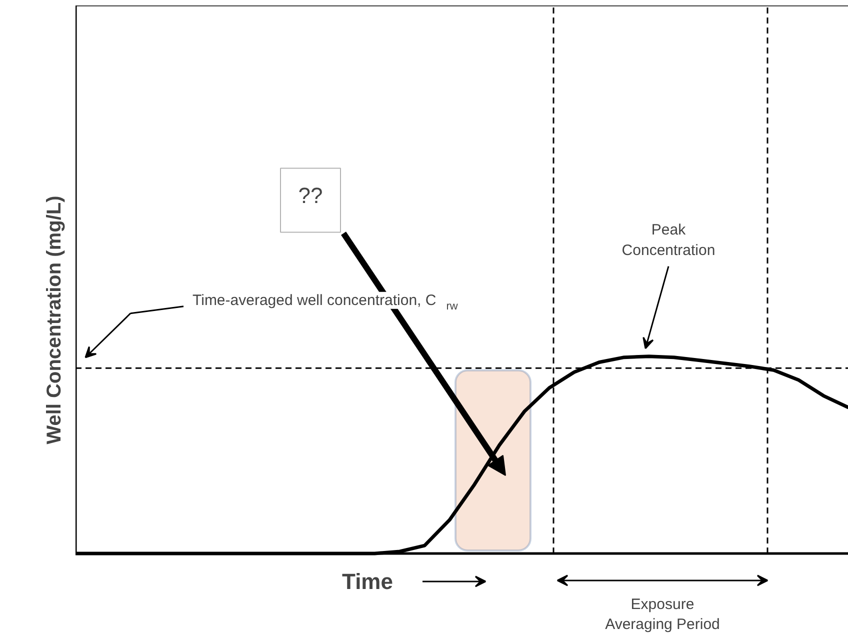 Image resolution: width=848 pixels, height=634 pixels. What do you see at coordinates (55, 320) in the screenshot?
I see `y-axis-title: Well Concentration (mg/L)` at bounding box center [55, 320].